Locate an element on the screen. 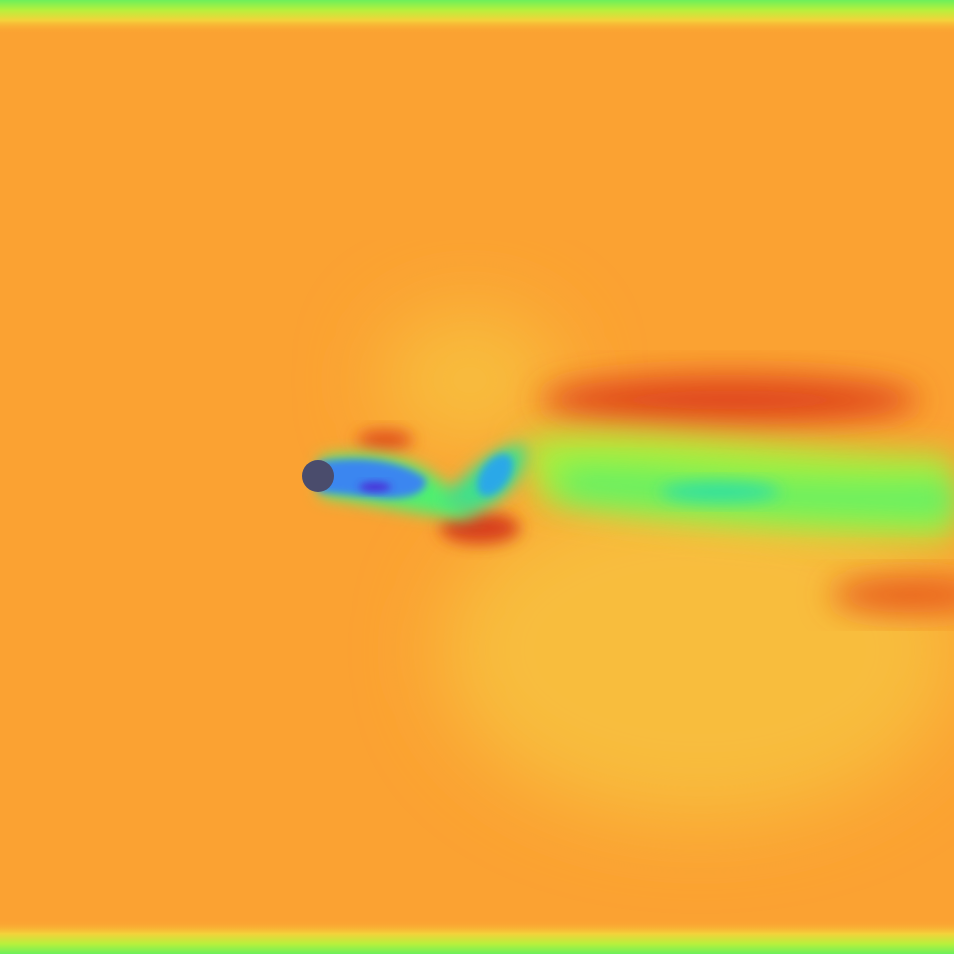  light-region is located at coordinates (470, 380).